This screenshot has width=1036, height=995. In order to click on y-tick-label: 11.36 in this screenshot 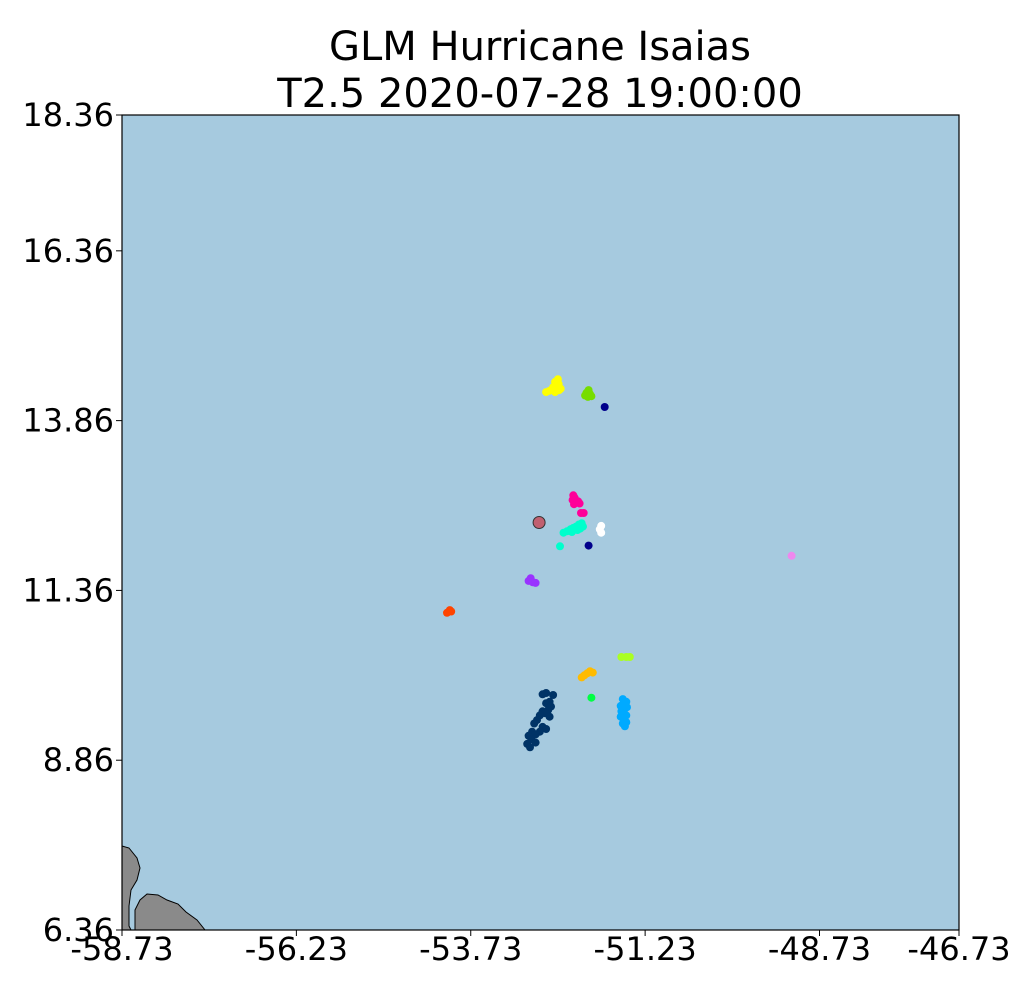, I will do `click(68, 590)`.